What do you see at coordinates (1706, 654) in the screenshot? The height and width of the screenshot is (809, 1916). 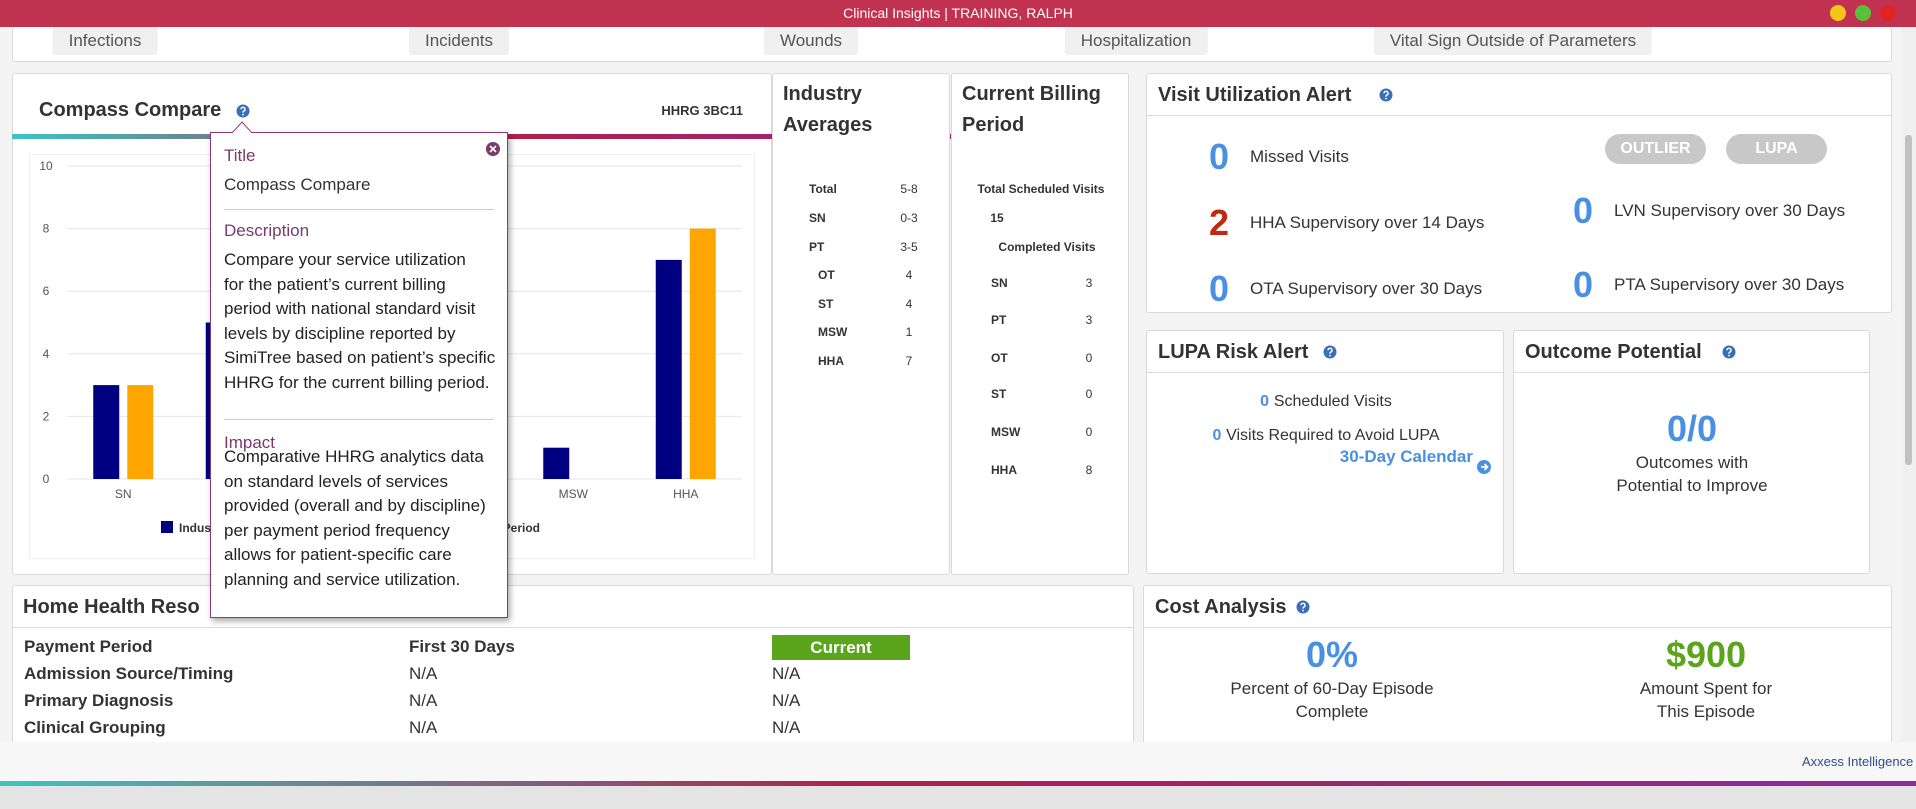 I see `cost-value: $900` at bounding box center [1706, 654].